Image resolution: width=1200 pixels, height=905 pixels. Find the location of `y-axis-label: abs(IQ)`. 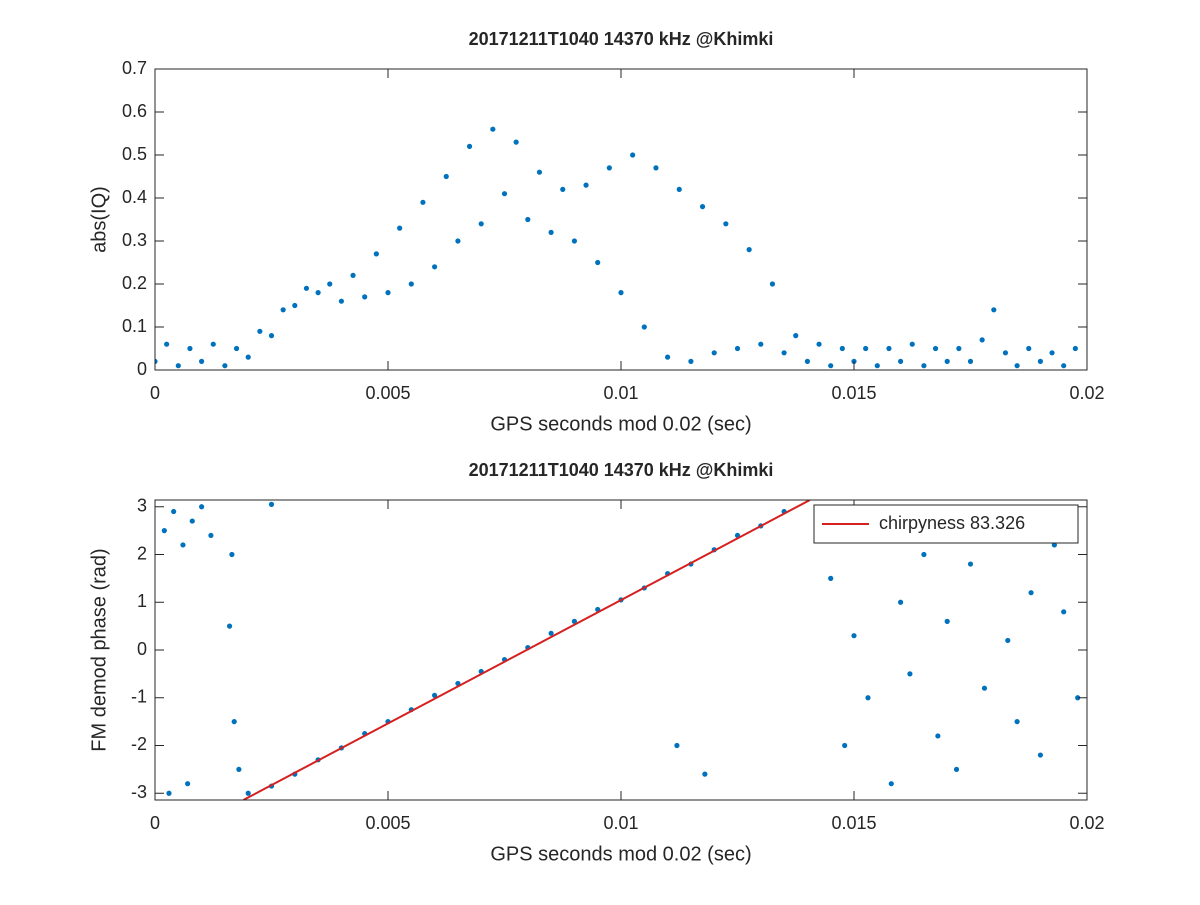

y-axis-label: abs(IQ) is located at coordinates (99, 219).